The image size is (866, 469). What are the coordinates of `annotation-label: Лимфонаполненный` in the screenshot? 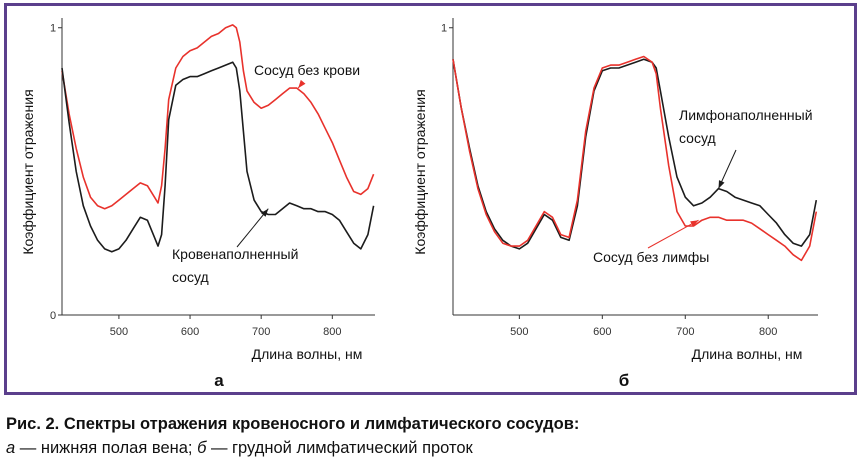 It's located at (746, 115).